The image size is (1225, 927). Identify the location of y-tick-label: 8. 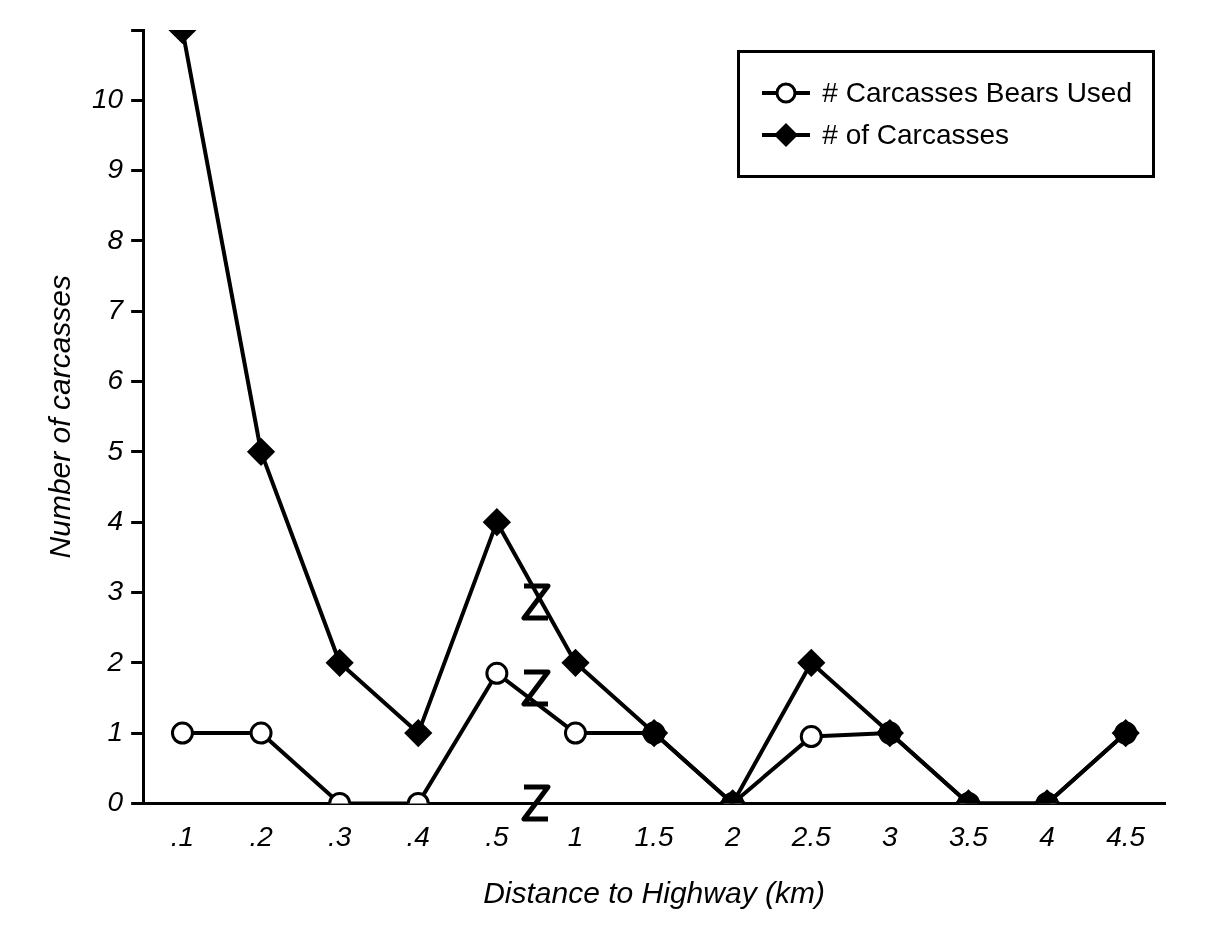
(115, 239).